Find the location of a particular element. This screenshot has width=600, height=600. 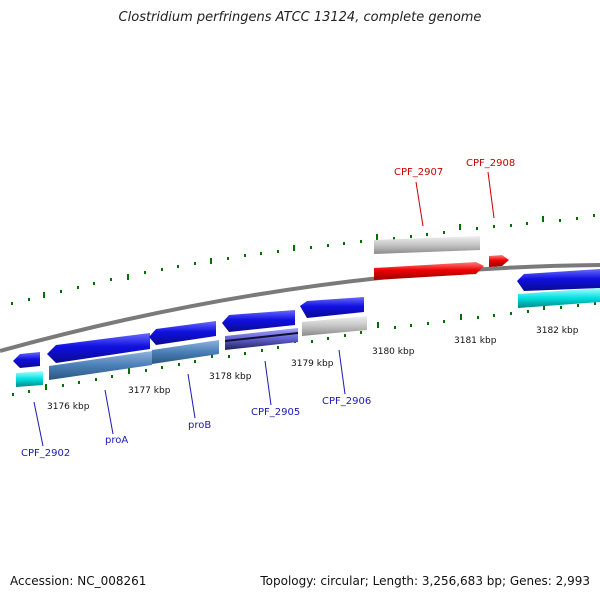

gene-cpf-2908-arrow is located at coordinates (499, 261).